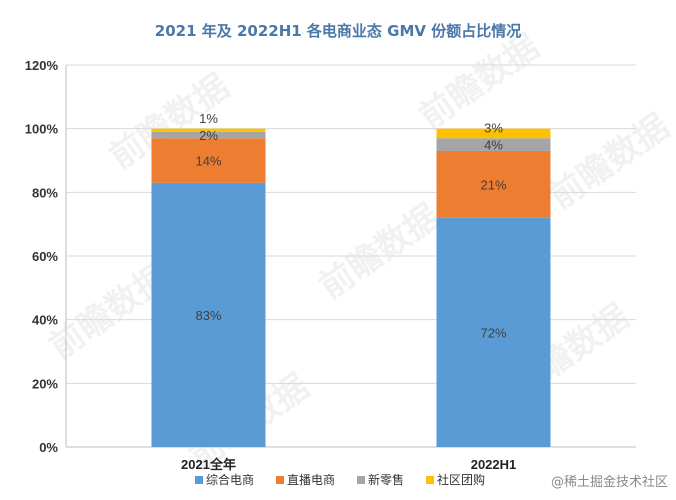 Image resolution: width=676 pixels, height=500 pixels. I want to click on background-watermark-1: 前瞻数据, so click(479, 82).